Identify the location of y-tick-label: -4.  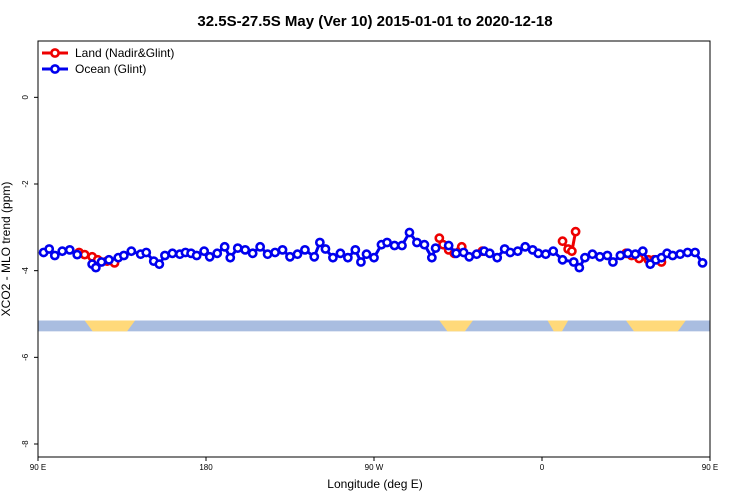
(25, 271).